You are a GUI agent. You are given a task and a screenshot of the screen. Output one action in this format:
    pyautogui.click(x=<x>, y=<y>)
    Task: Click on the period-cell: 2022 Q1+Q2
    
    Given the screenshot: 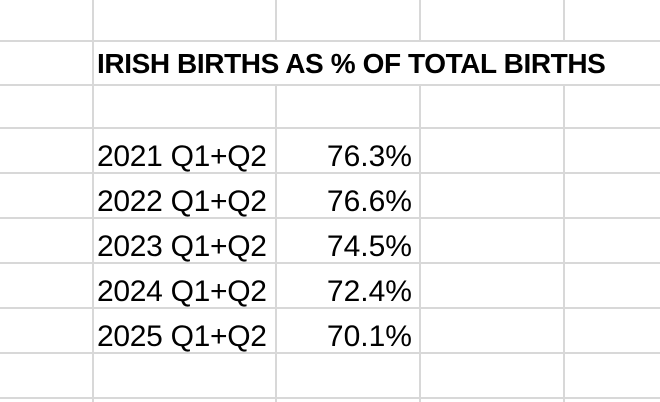 What is the action you would take?
    pyautogui.click(x=182, y=201)
    